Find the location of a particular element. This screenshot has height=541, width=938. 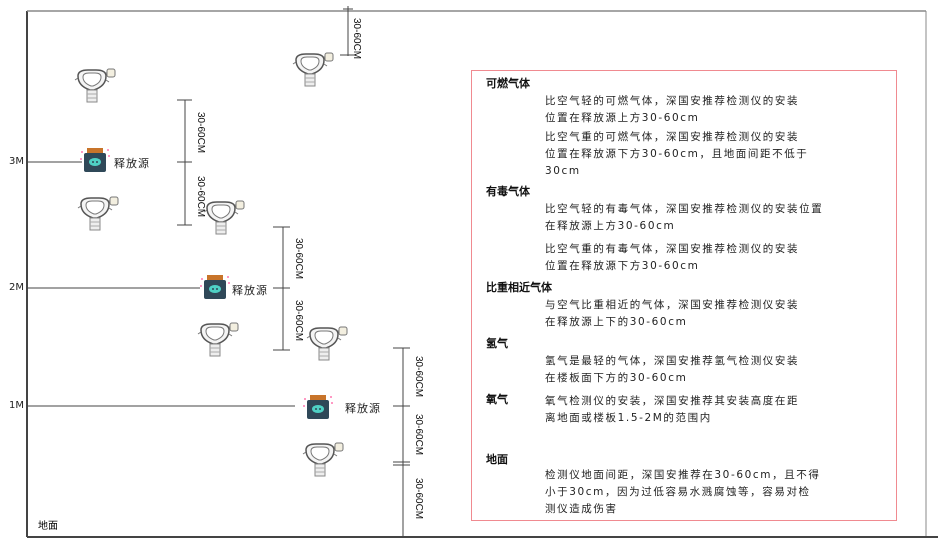

section-paragraph: 比空气轻的有毒气体，深国安推荐检测仪的安装位置 在释放源上方30-60cm is located at coordinates (684, 218).